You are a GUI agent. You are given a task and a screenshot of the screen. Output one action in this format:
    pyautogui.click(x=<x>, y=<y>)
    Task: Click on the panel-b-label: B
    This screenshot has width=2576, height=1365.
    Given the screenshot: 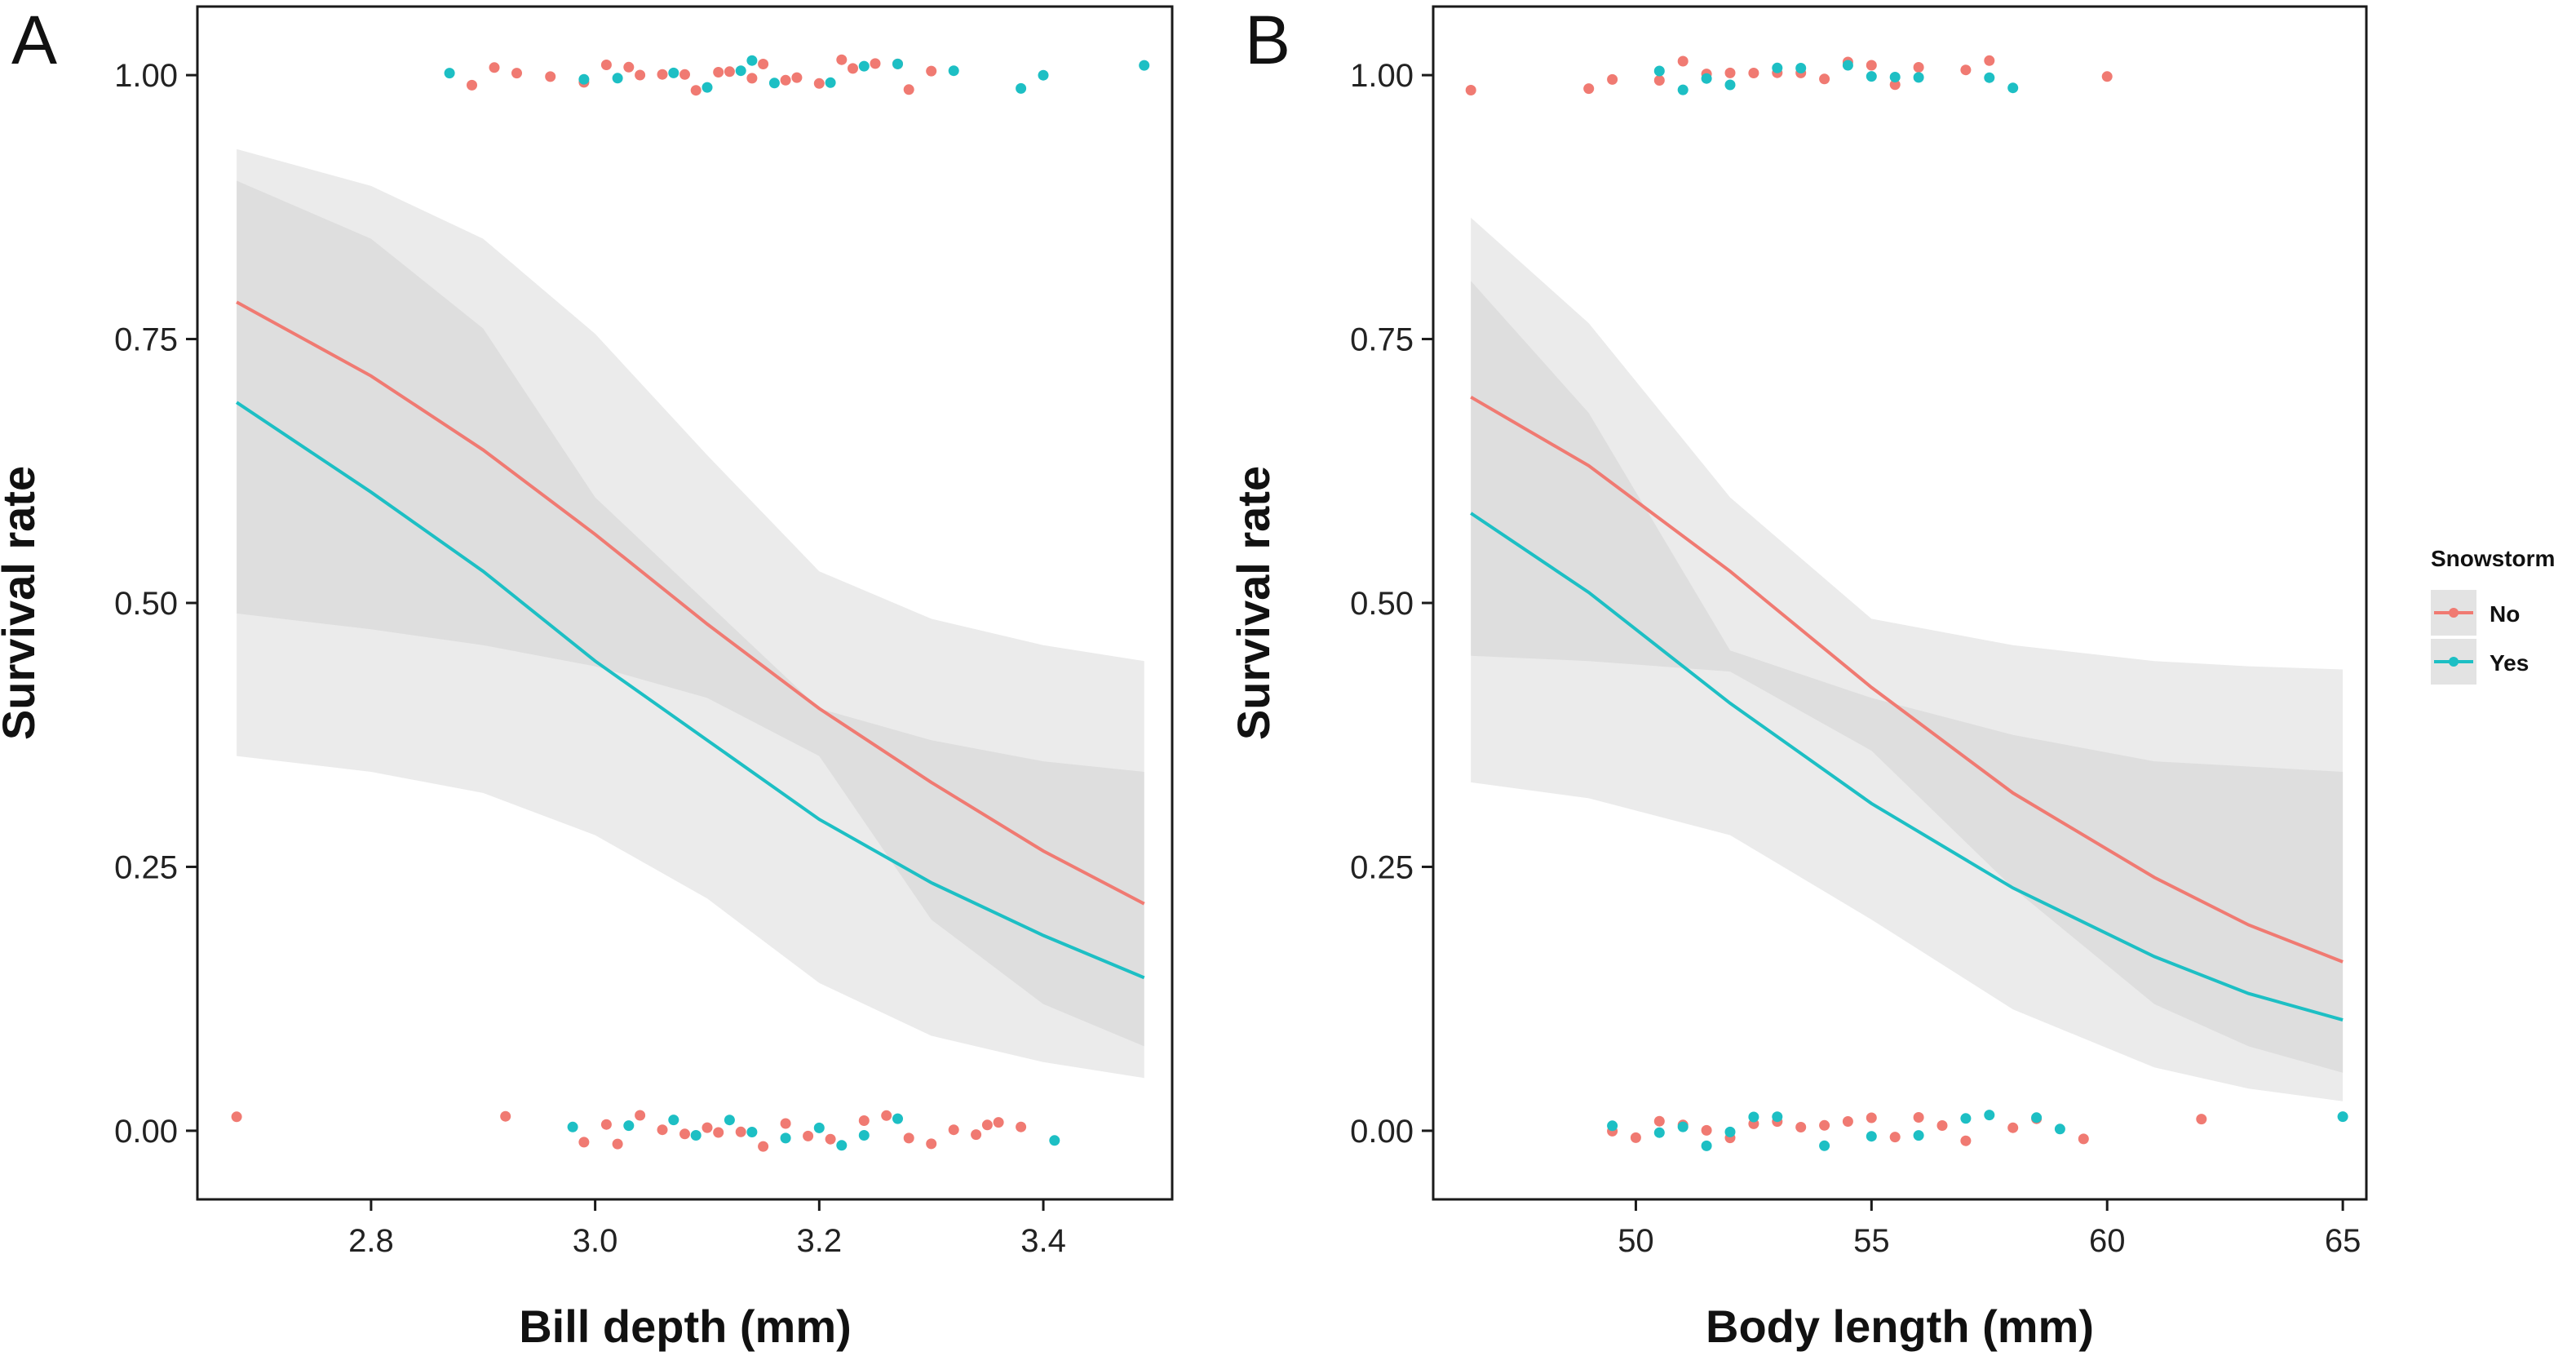 What is the action you would take?
    pyautogui.click(x=1267, y=40)
    